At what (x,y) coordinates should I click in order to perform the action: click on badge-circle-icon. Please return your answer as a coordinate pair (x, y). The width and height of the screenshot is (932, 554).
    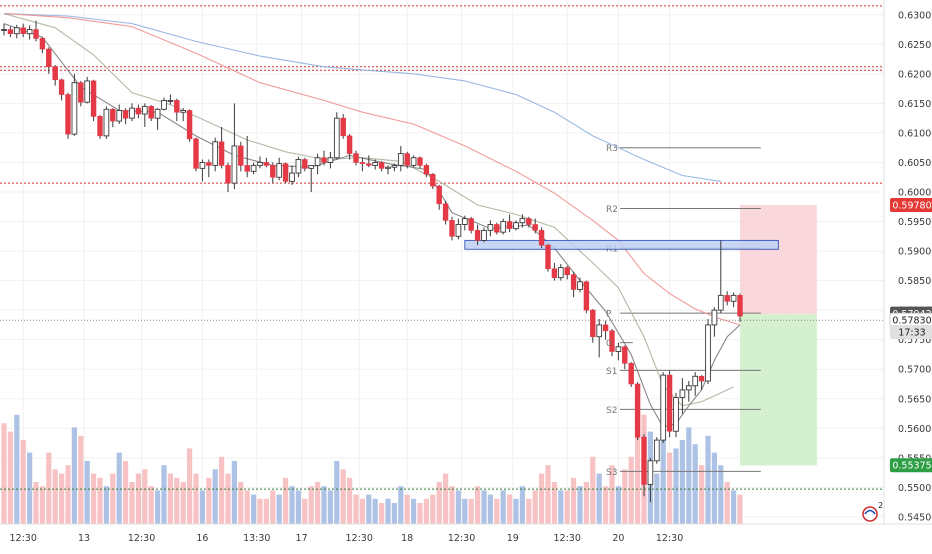
    Looking at the image, I should click on (870, 514).